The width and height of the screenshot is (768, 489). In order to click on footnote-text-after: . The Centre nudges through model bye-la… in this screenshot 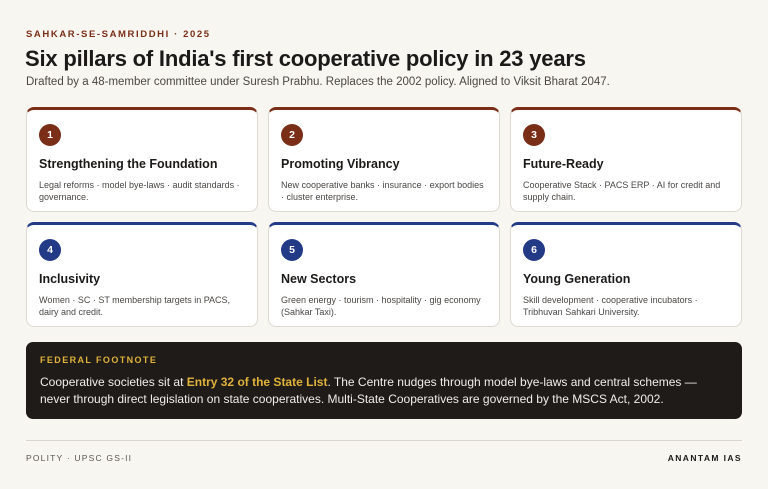, I will do `click(368, 390)`.